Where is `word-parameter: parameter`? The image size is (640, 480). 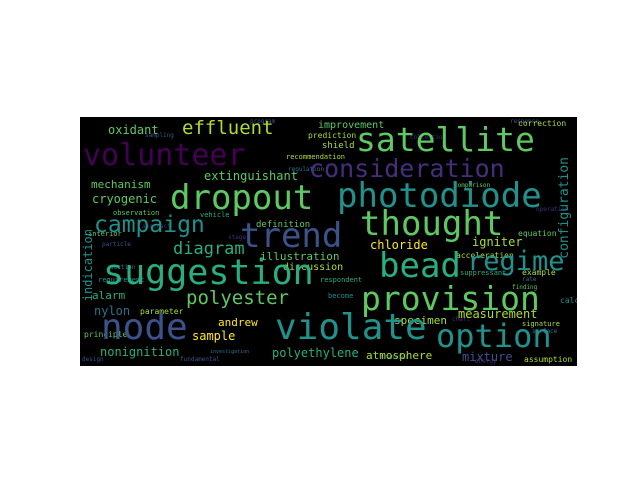
word-parameter: parameter is located at coordinates (162, 311).